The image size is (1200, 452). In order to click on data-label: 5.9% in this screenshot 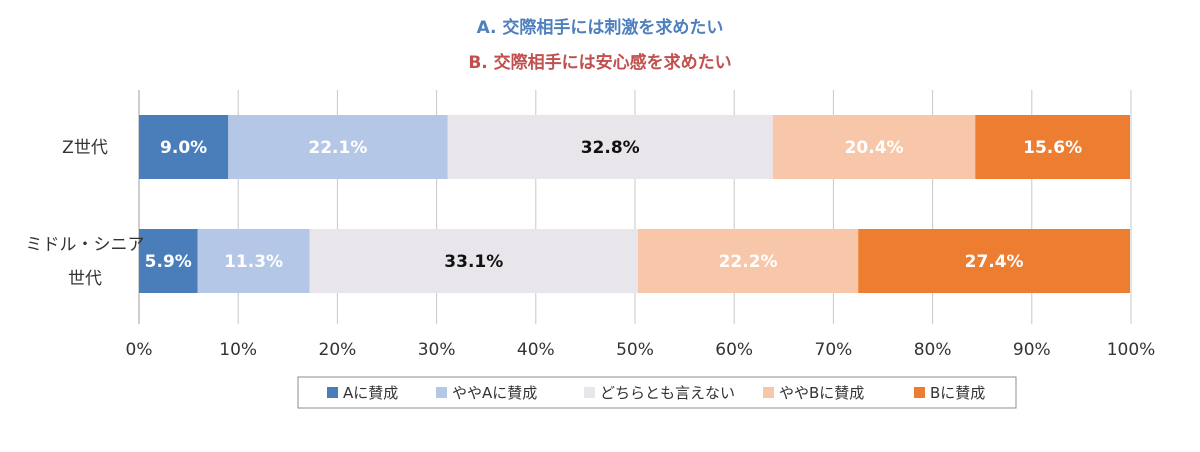, I will do `click(168, 262)`.